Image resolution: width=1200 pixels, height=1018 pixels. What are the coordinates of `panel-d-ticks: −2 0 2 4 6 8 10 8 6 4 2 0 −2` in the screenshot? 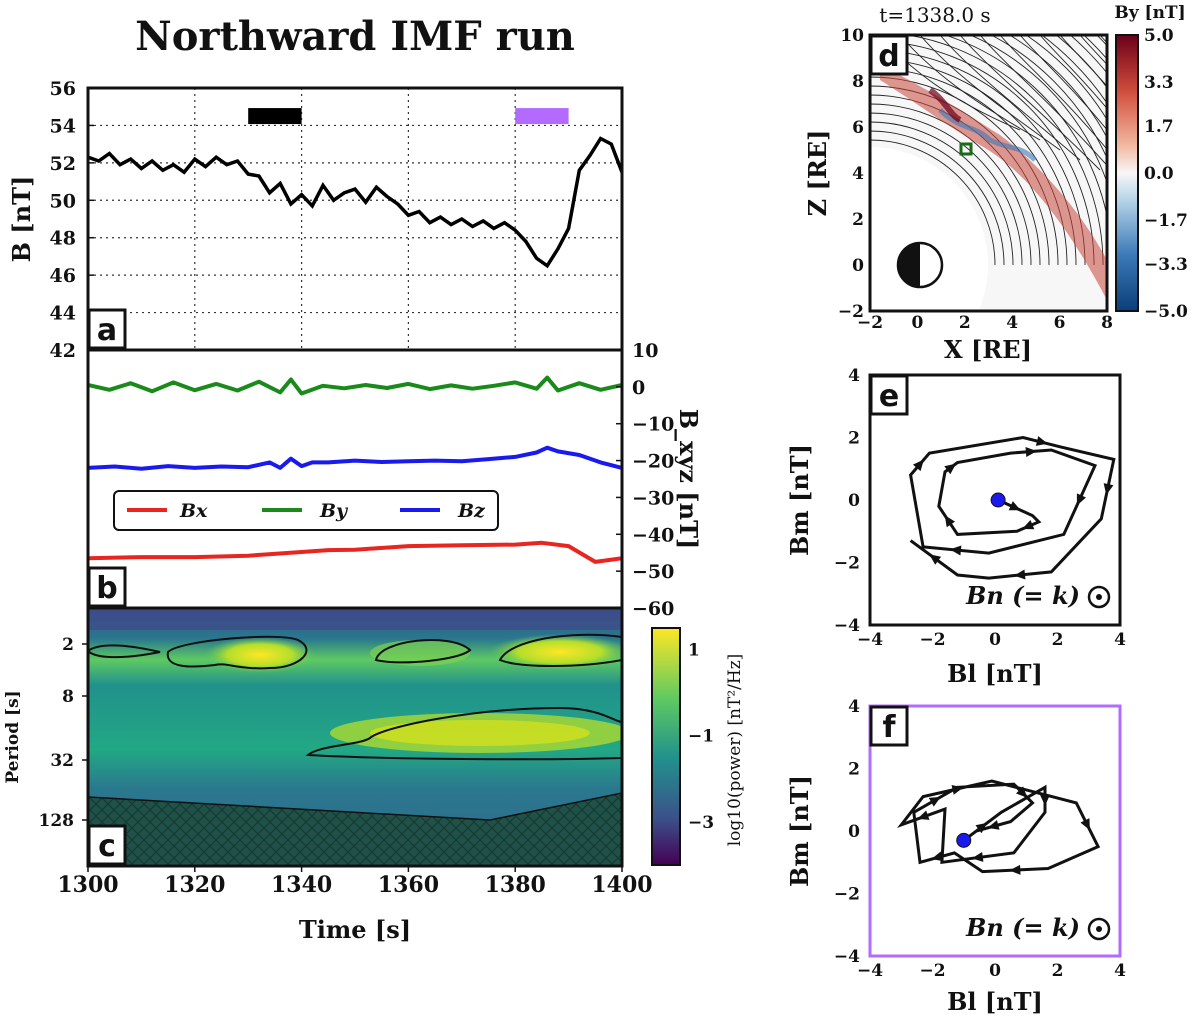 It's located at (975, 179).